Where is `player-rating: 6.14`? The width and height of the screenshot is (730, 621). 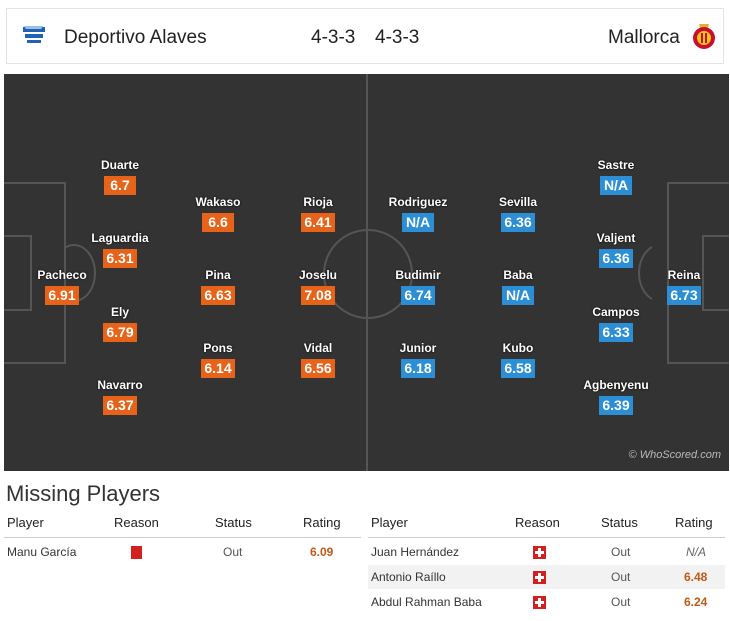 player-rating: 6.14 is located at coordinates (218, 368).